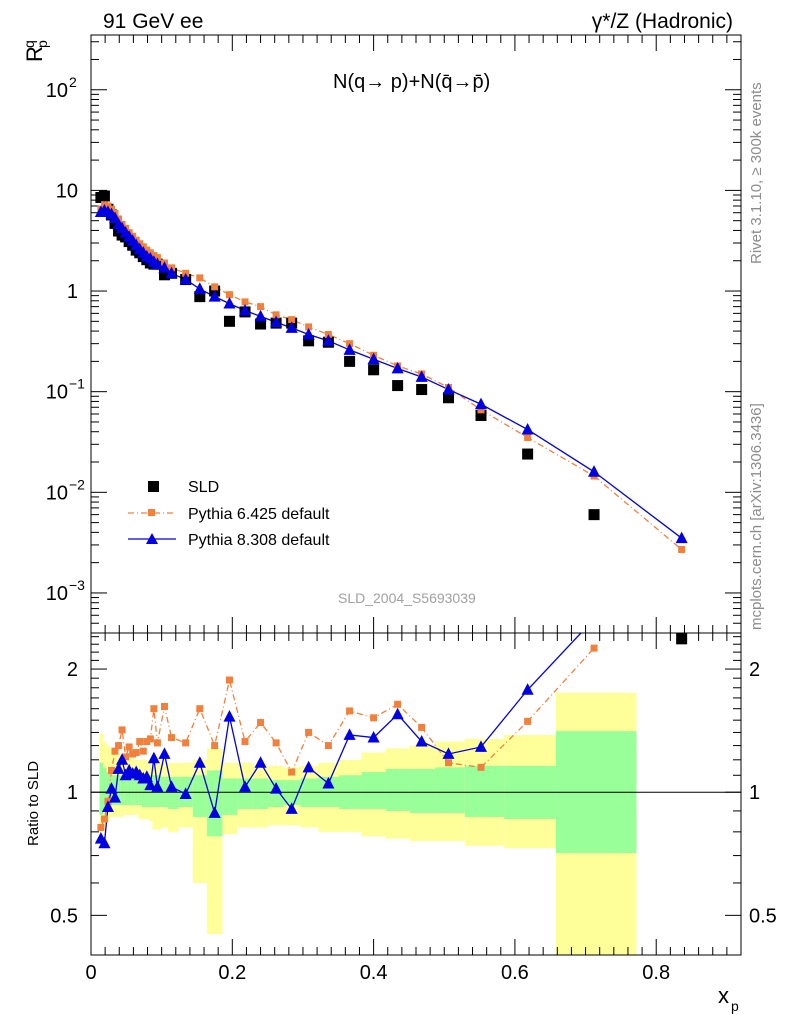 The image size is (786, 1024). I want to click on main-y-tick-label-exponent: 2, so click(73, 82).